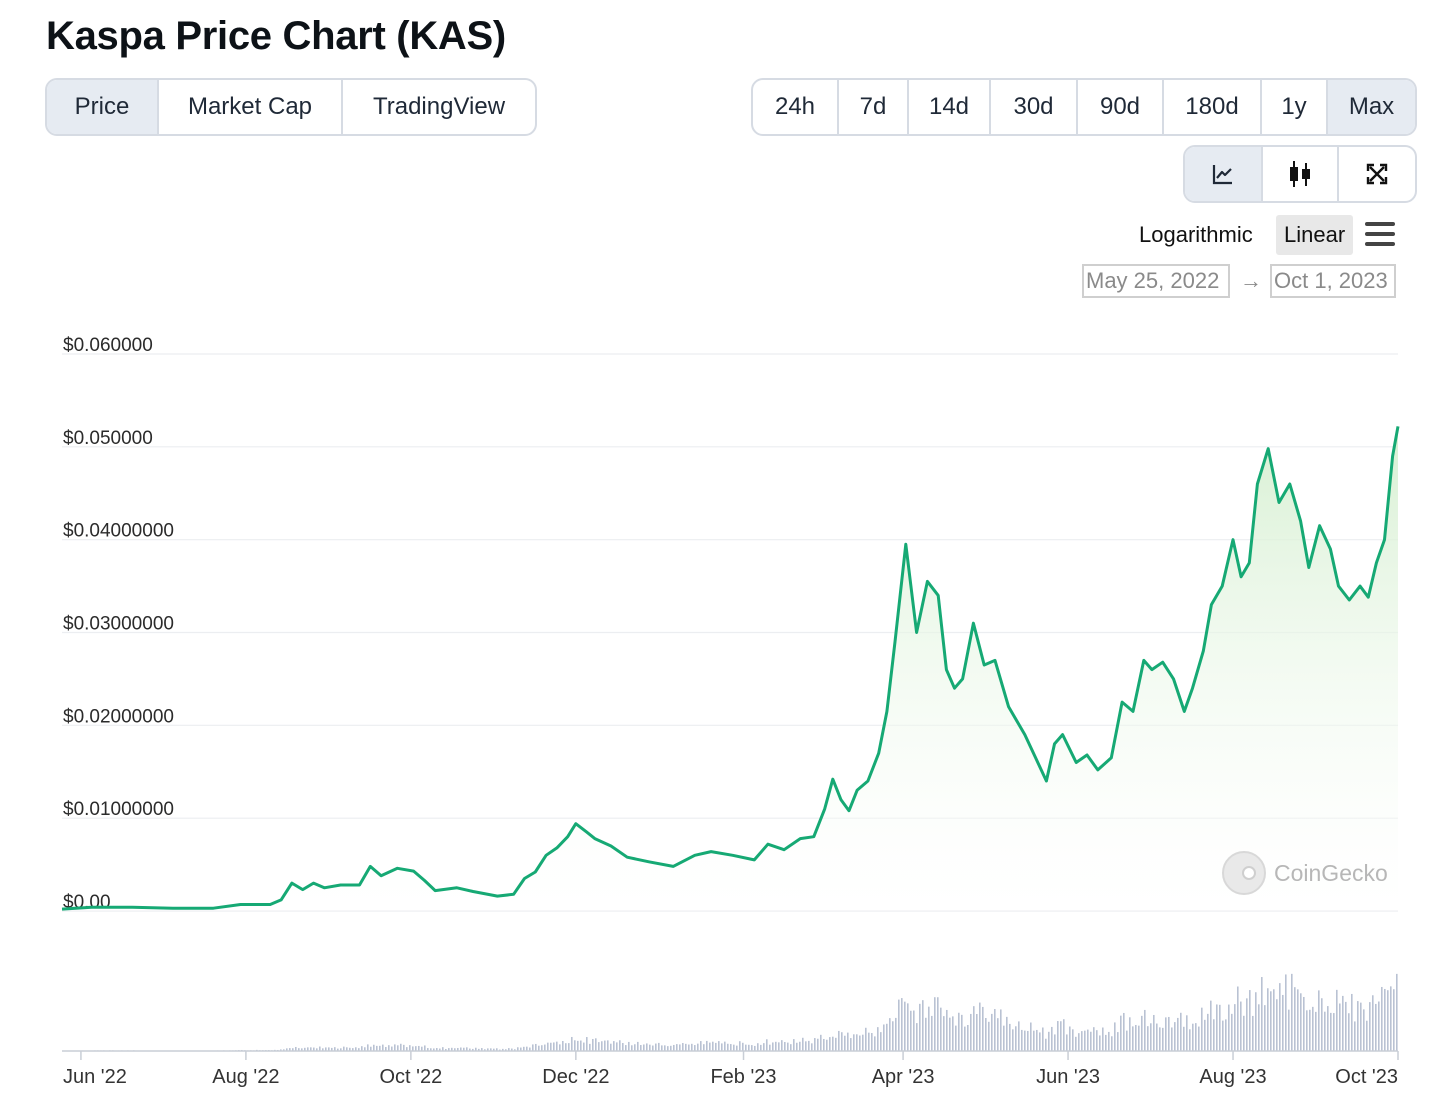 The height and width of the screenshot is (1104, 1456). I want to click on line-chart-icon, so click(1222, 175).